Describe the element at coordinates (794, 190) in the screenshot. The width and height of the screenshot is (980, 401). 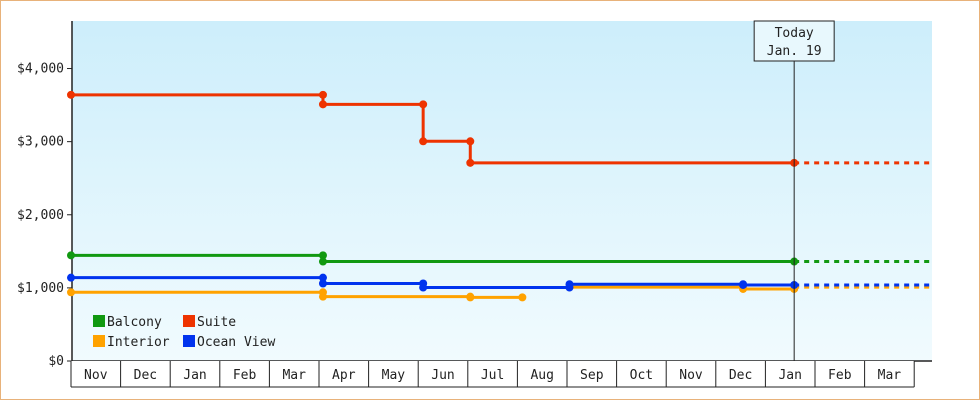
I see `today-marker: Today Jan. 19` at that location.